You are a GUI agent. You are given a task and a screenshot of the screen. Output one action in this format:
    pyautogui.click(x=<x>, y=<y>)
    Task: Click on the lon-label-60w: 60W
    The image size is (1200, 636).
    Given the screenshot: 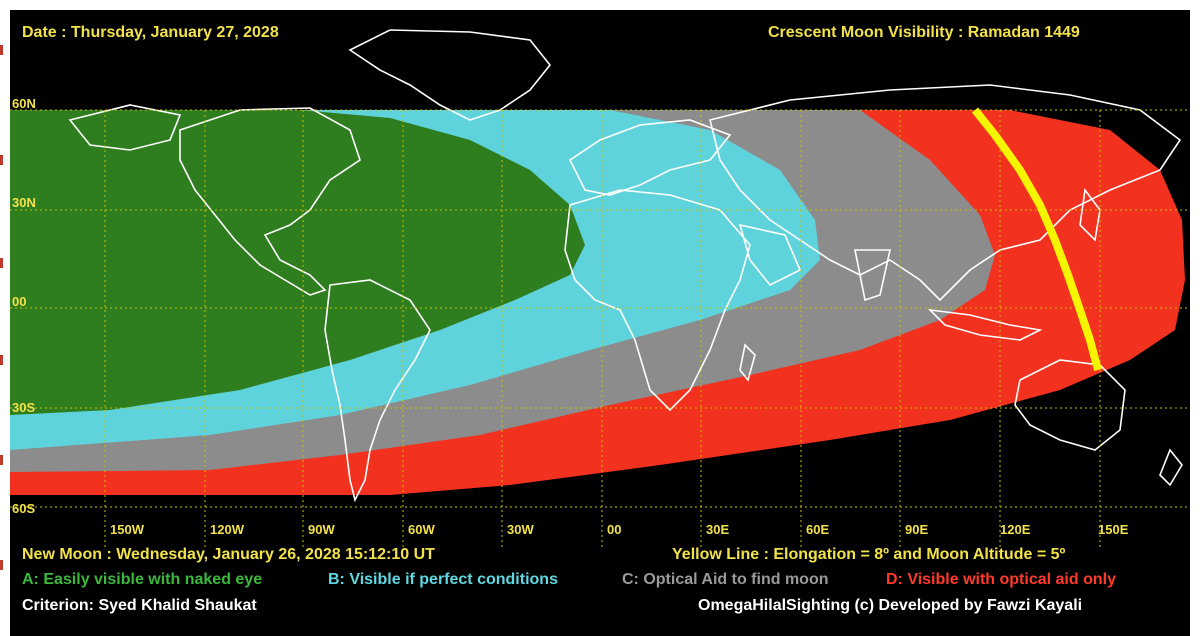 What is the action you would take?
    pyautogui.click(x=421, y=529)
    